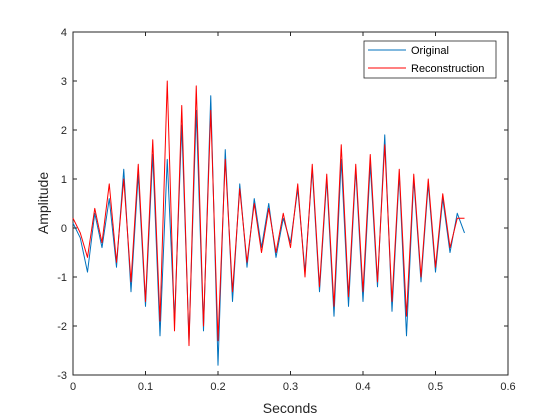 This screenshot has width=560, height=420. What do you see at coordinates (145, 387) in the screenshot?
I see `x-tick-label: 0.1` at bounding box center [145, 387].